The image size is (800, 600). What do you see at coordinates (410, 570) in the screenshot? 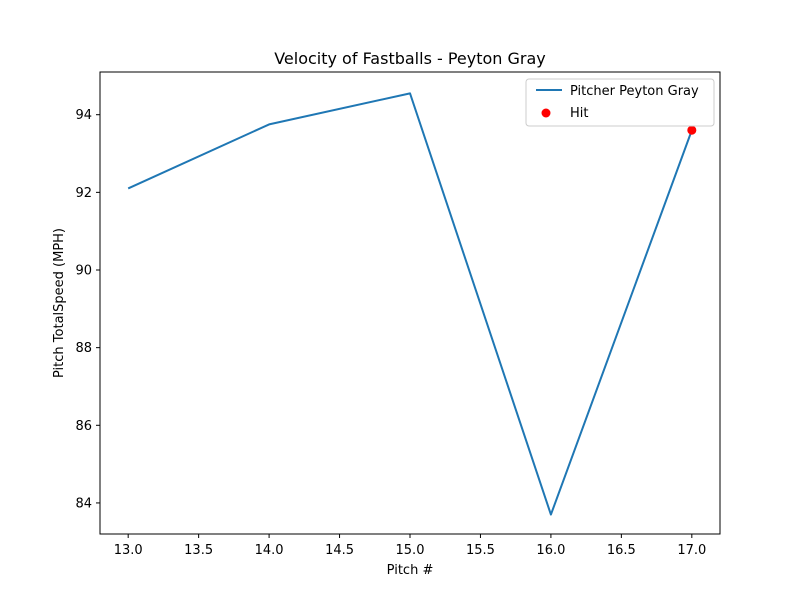
I see `x-axis-label: Pitch #` at bounding box center [410, 570].